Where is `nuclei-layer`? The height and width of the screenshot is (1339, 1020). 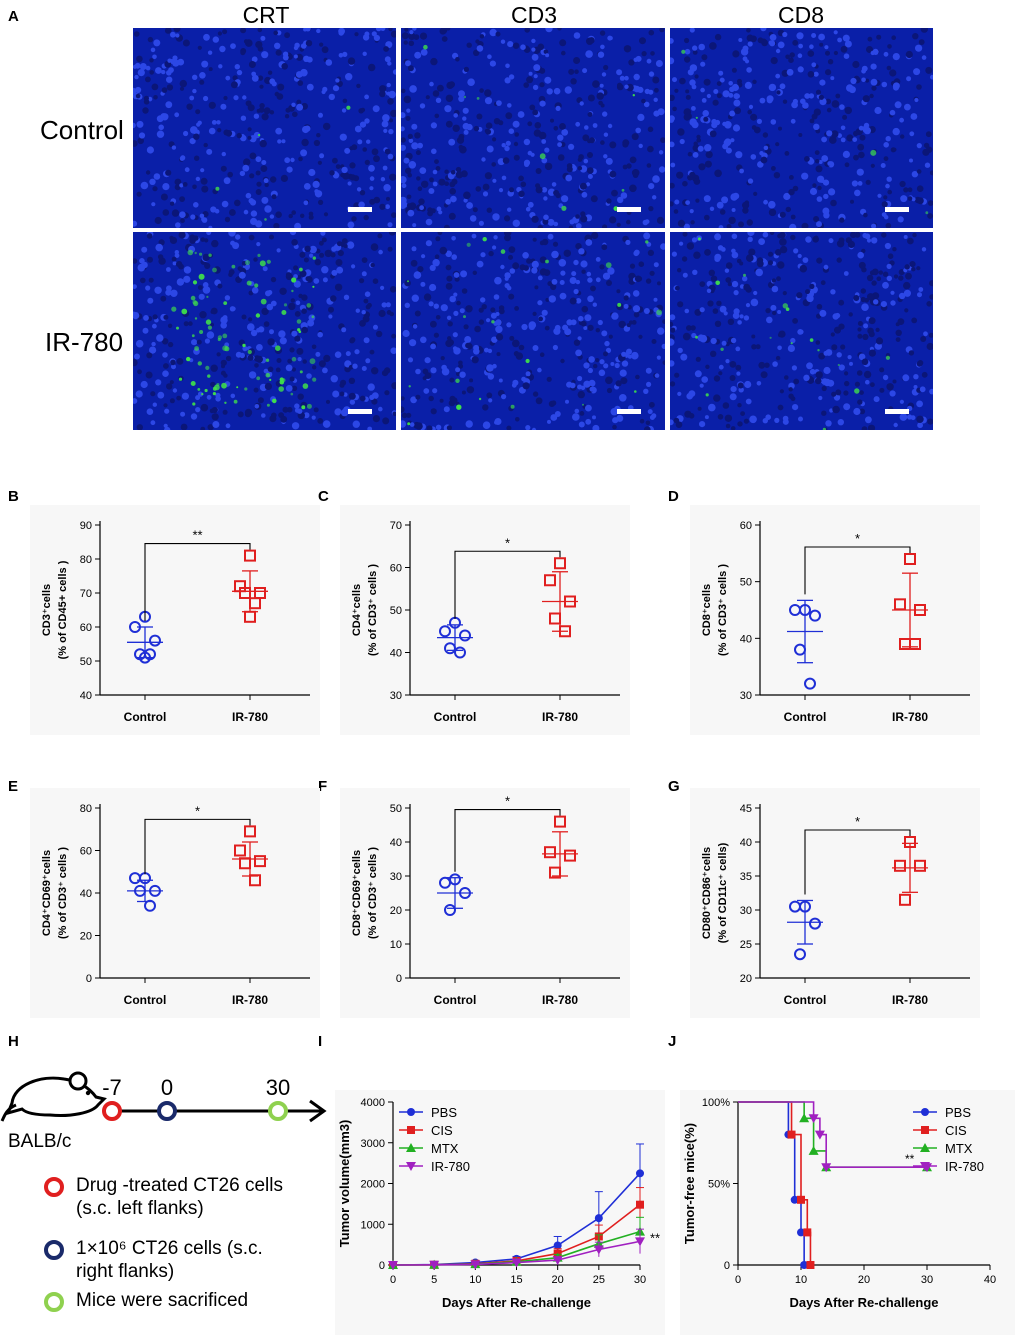
nuclei-layer is located at coordinates (801, 331).